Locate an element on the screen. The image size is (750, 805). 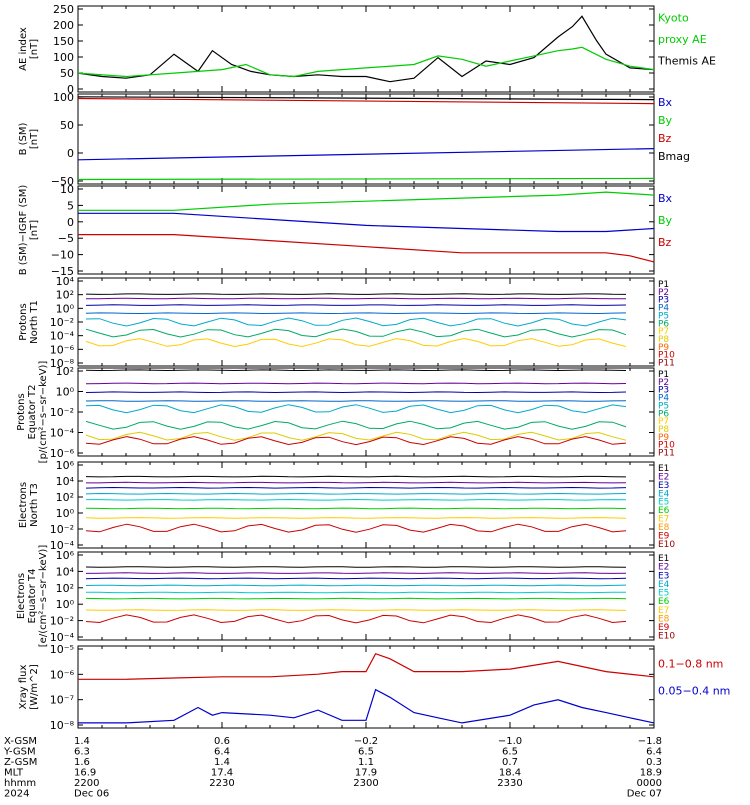
footer-value: 17.4 is located at coordinates (222, 773).